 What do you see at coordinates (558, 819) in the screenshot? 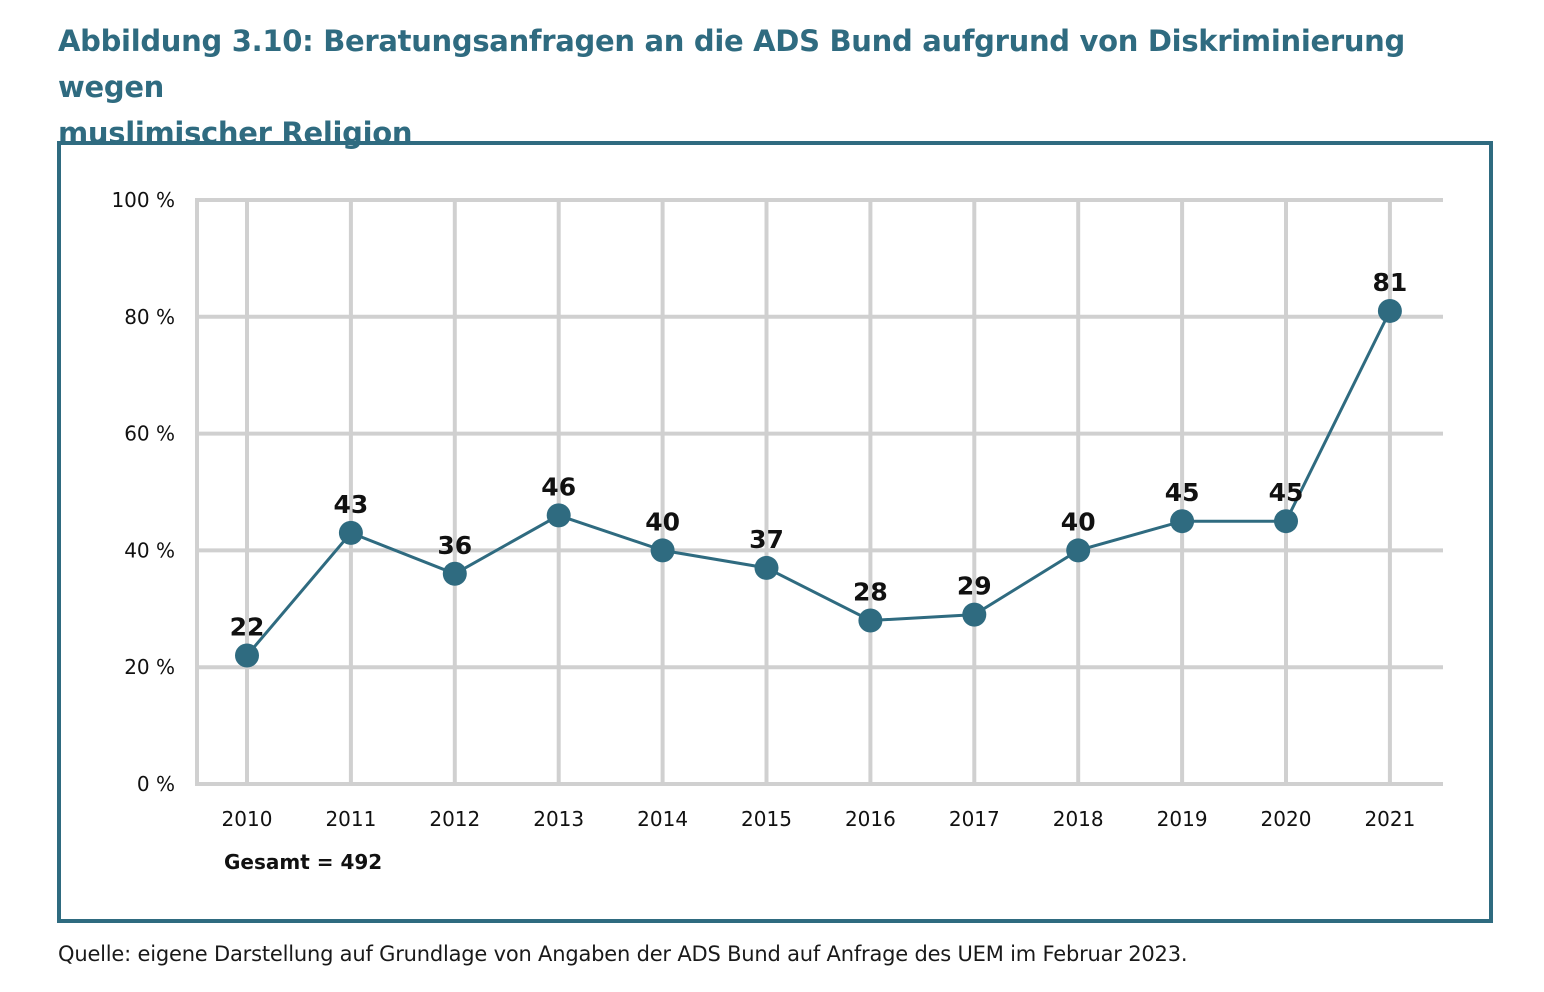
I see `x-tick-label: 2013` at bounding box center [558, 819].